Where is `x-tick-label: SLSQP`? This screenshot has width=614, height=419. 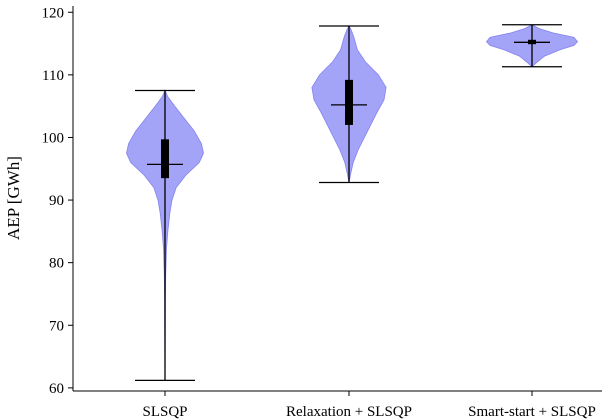
x-tick-label: SLSQP is located at coordinates (164, 411).